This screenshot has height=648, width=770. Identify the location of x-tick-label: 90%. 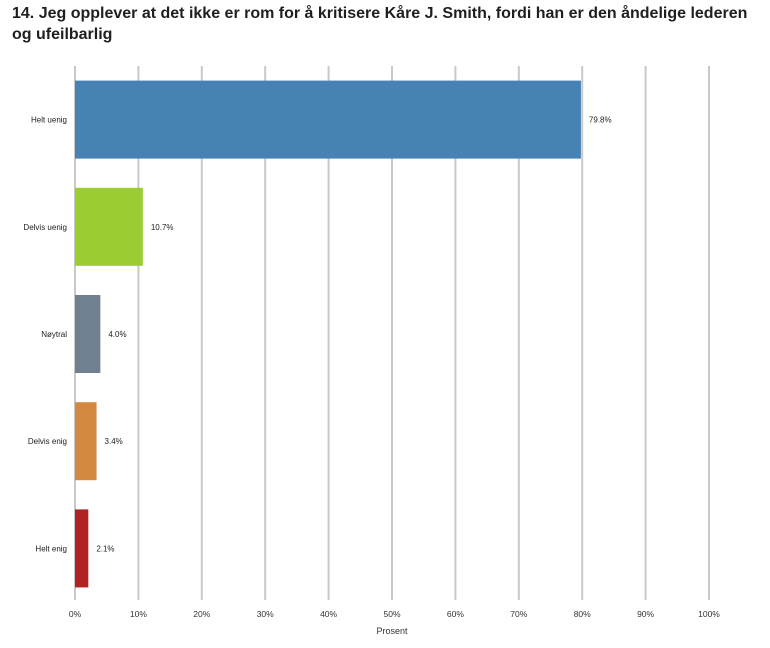
(645, 614).